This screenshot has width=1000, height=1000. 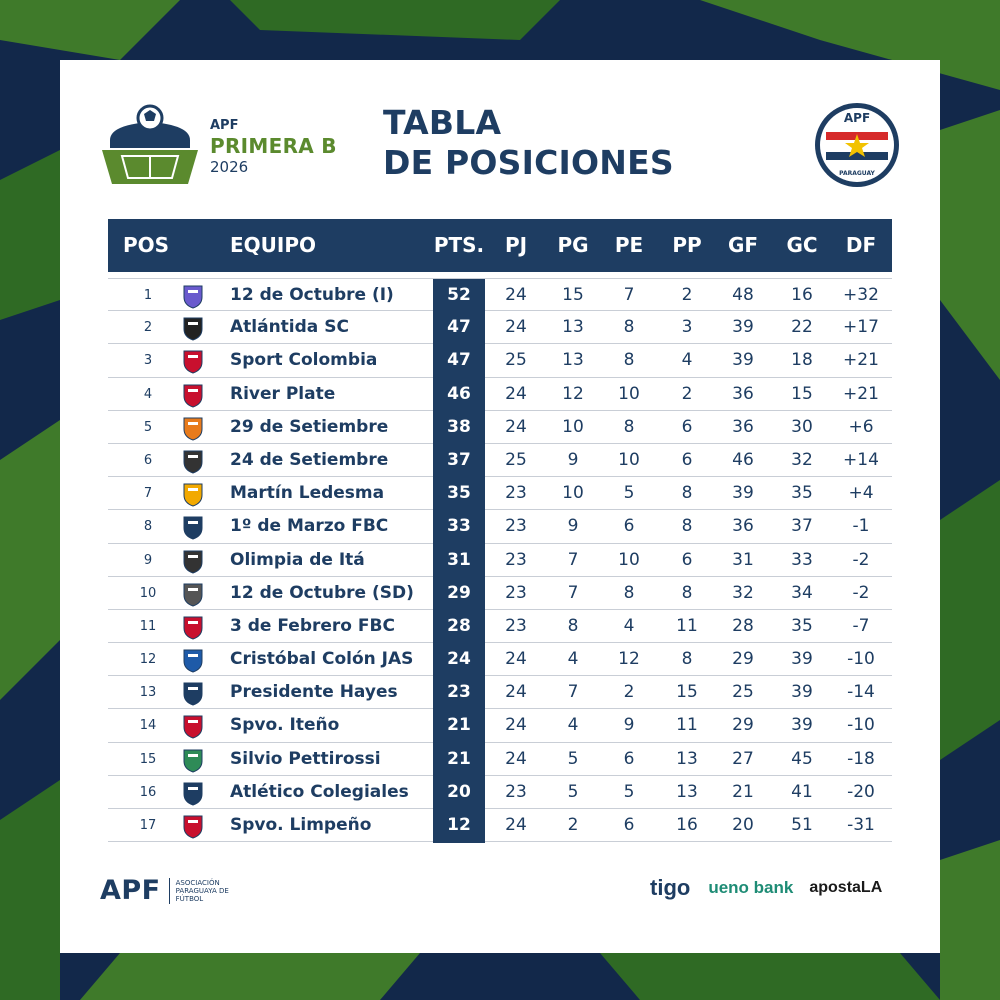 What do you see at coordinates (857, 118) in the screenshot?
I see `crest-top-text: APF` at bounding box center [857, 118].